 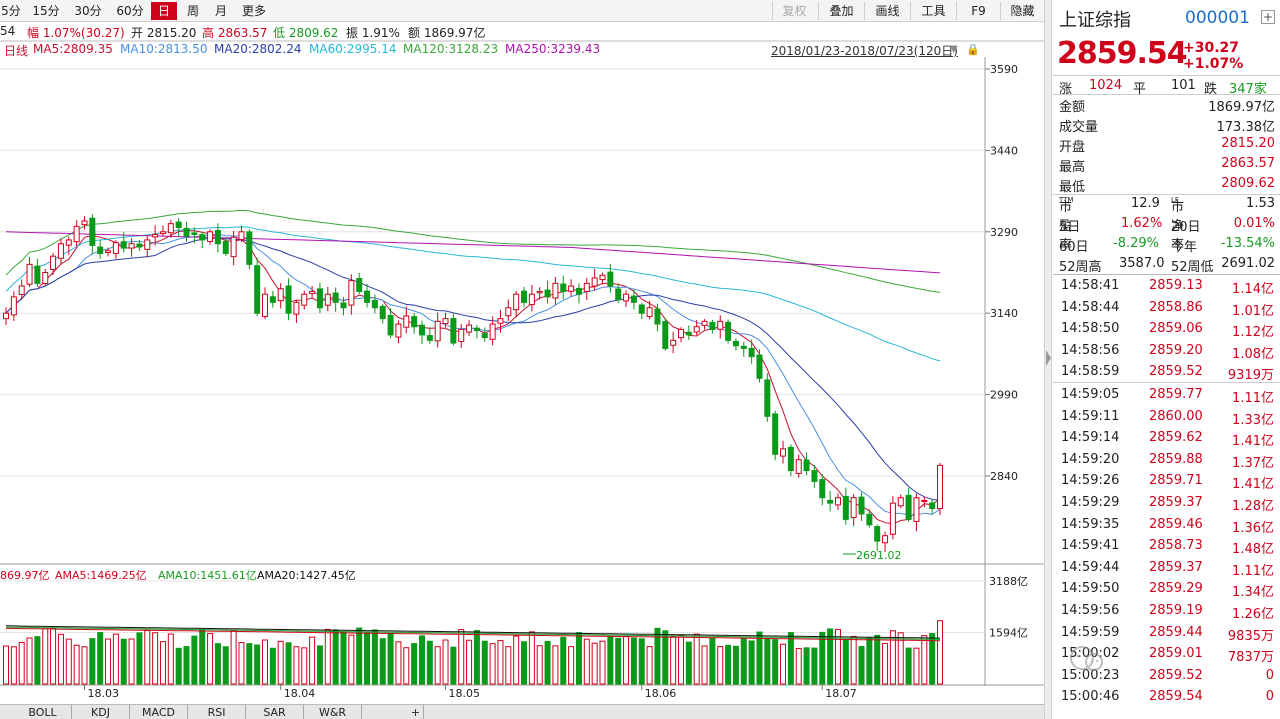 What do you see at coordinates (43, 712) in the screenshot?
I see `tab-boll: BOLL` at bounding box center [43, 712].